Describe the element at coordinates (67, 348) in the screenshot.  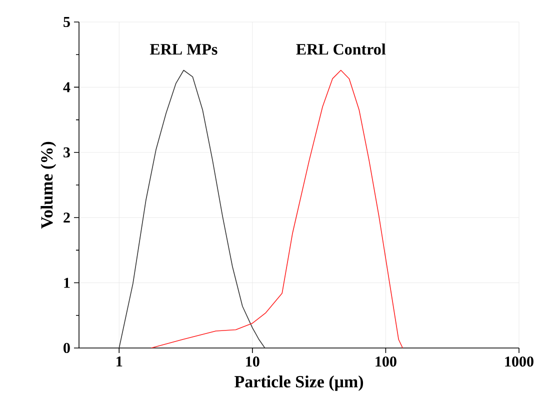
I see `y-tick-label: 0` at that location.